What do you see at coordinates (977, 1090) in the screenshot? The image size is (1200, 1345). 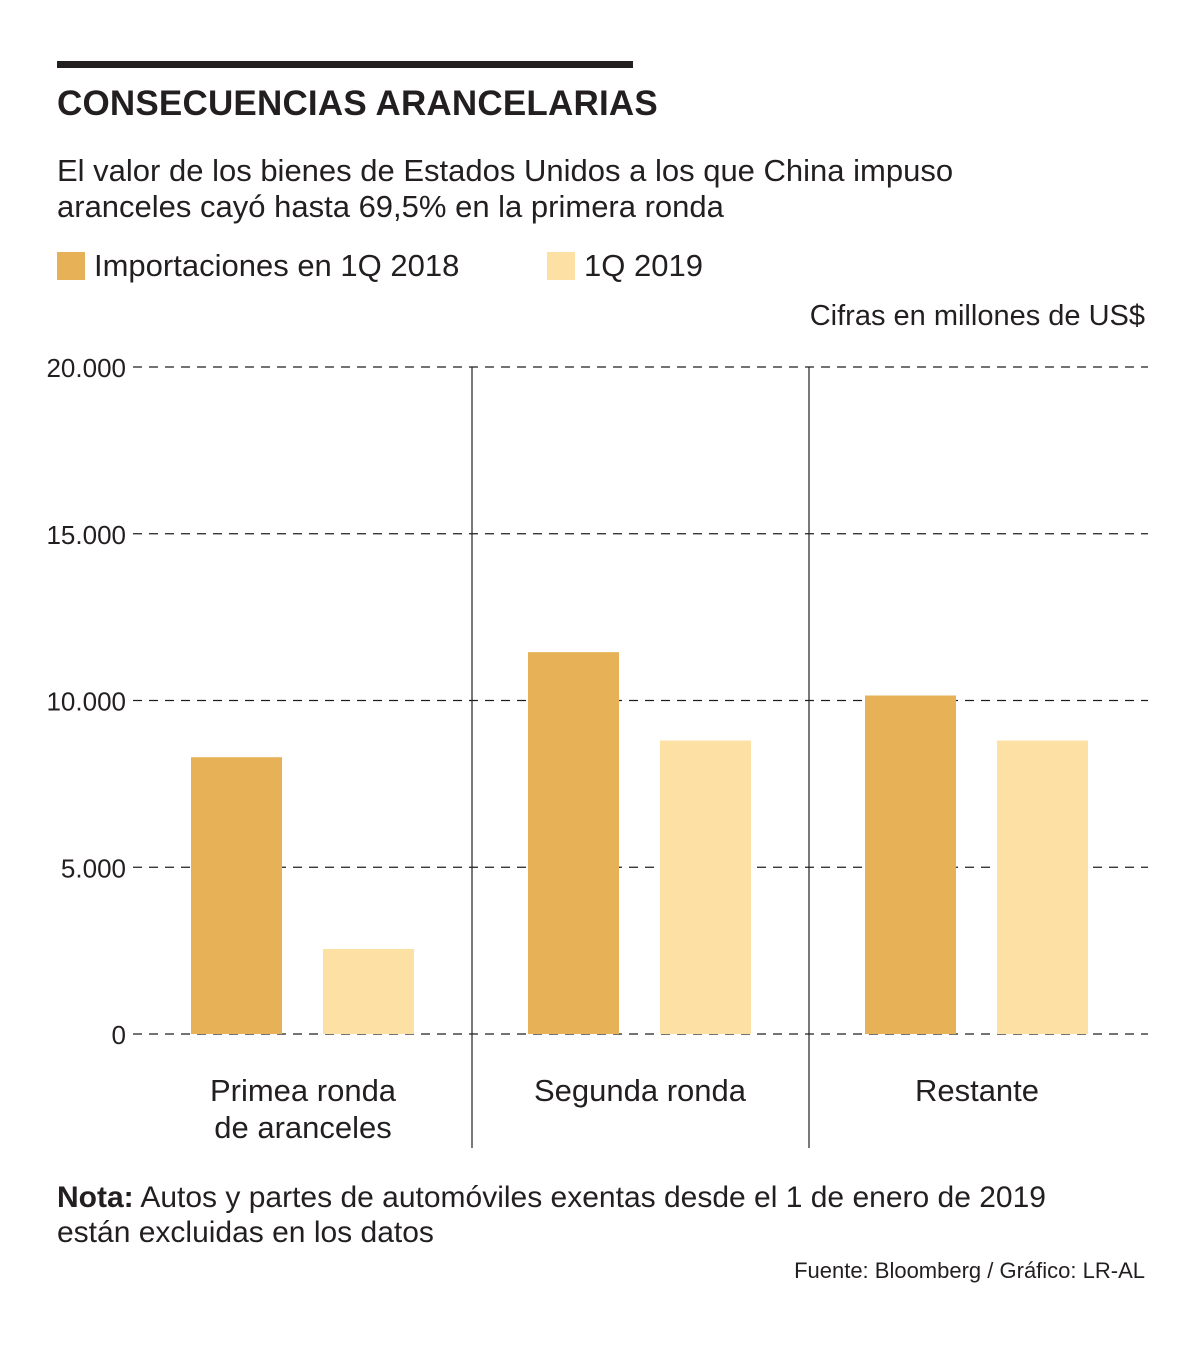 I see `x-category-label: Restante` at bounding box center [977, 1090].